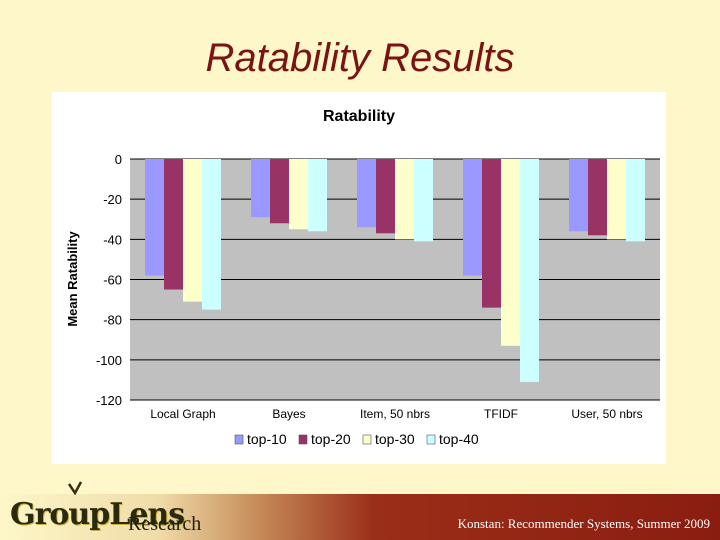  What do you see at coordinates (112, 320) in the screenshot?
I see `y-tick-label: -80` at bounding box center [112, 320].